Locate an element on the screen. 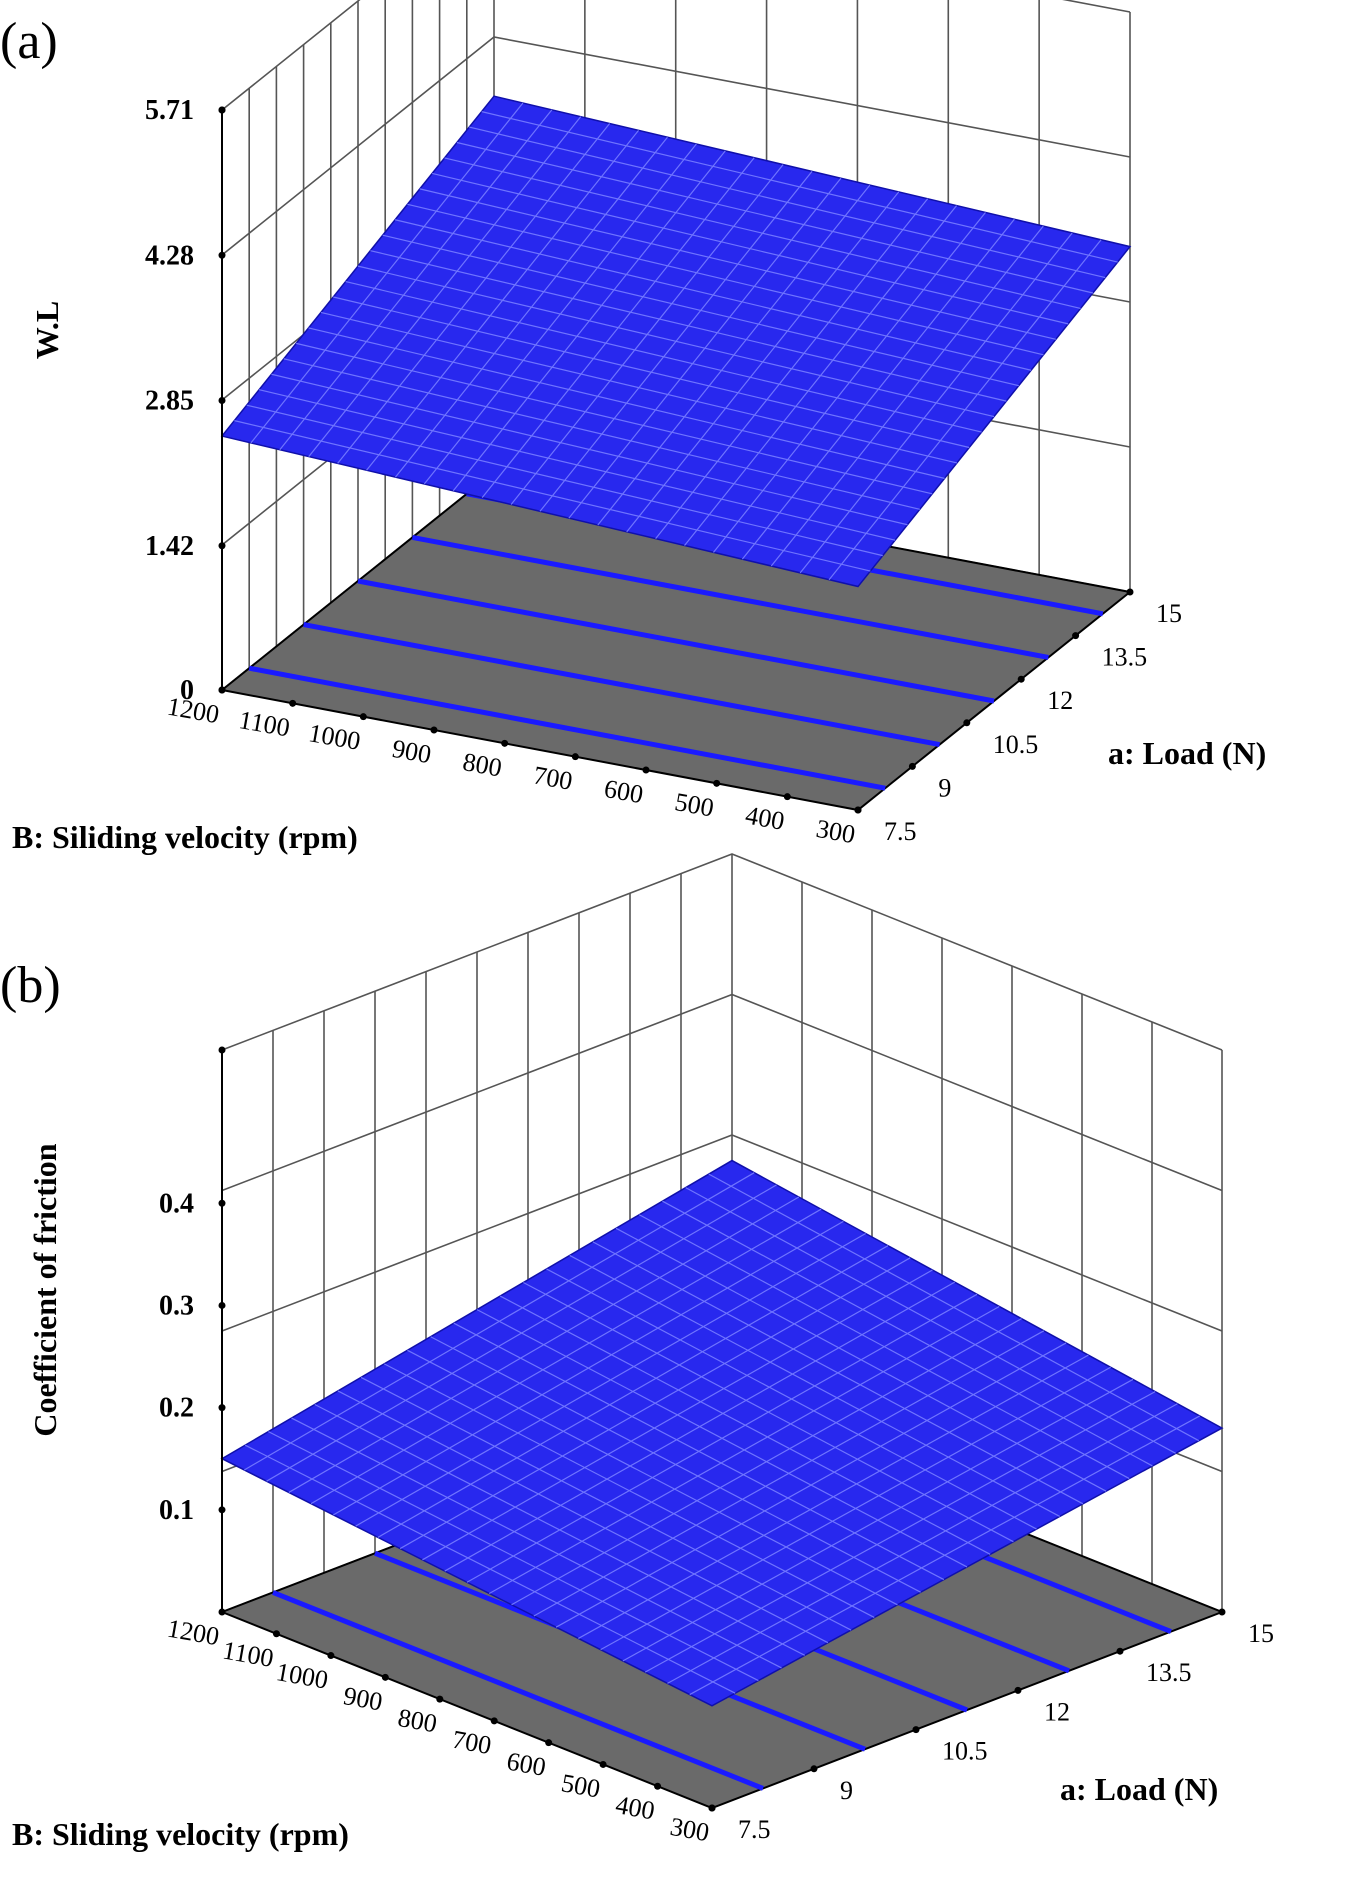 The width and height of the screenshot is (1363, 1877). panel-a-z-axis-title: W.L is located at coordinates (47, 330).